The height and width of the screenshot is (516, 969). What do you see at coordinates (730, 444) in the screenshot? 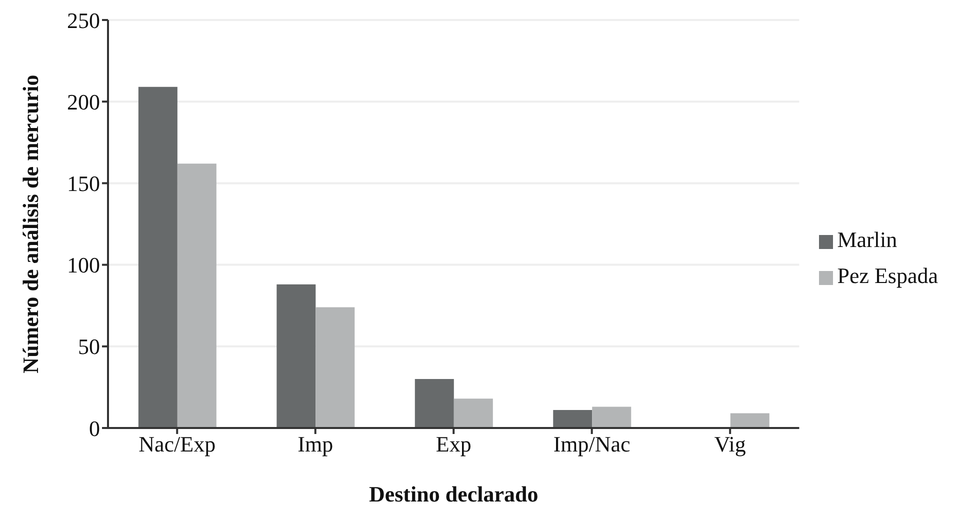
I see `x-tick-label: Vig` at bounding box center [730, 444].